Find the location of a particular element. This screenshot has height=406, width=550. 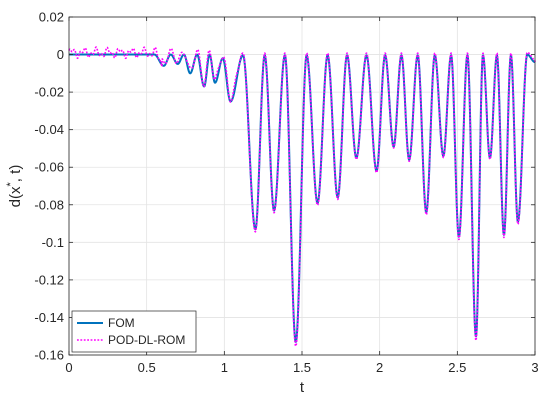

y-axis-label-tail: , t) is located at coordinates (15, 174).